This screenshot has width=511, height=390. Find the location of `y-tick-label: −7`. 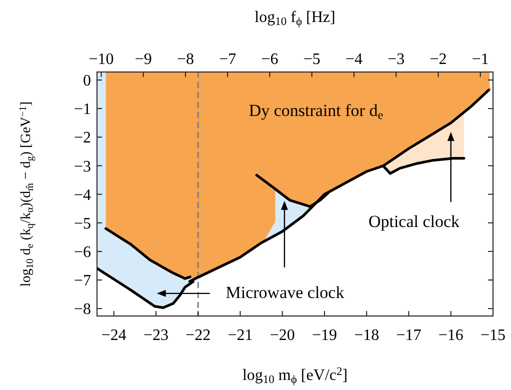

y-tick-label: −7 is located at coordinates (82, 281).